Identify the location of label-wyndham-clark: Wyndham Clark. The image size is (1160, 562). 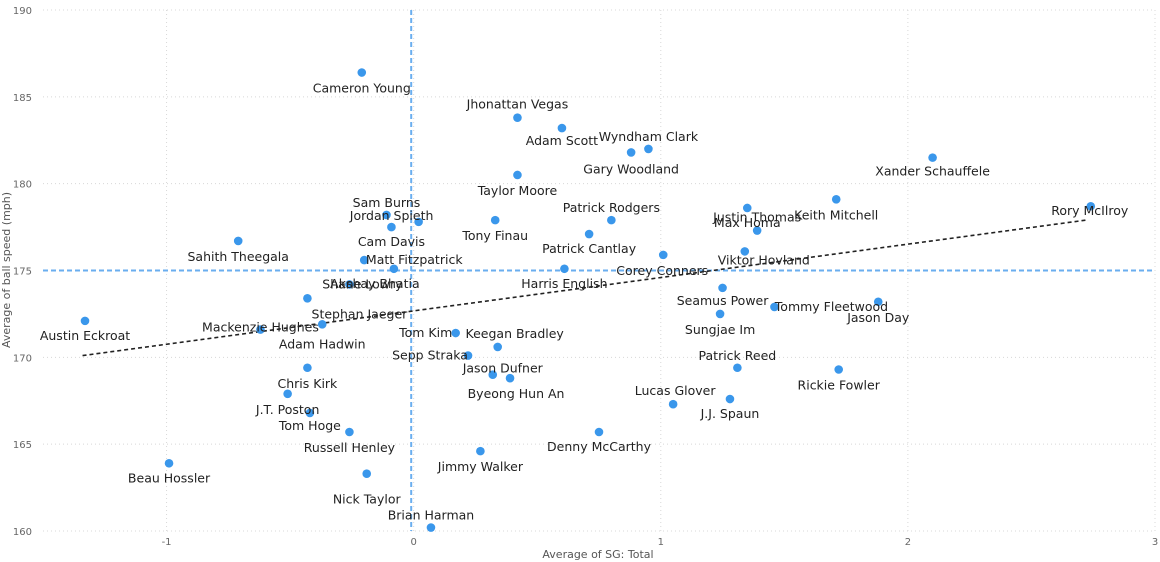
(649, 136).